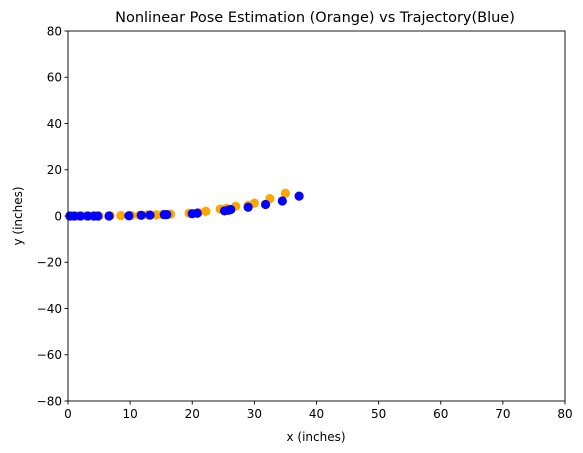 This screenshot has height=453, width=583. Describe the element at coordinates (54, 124) in the screenshot. I see `y-tick-label: 40` at that location.